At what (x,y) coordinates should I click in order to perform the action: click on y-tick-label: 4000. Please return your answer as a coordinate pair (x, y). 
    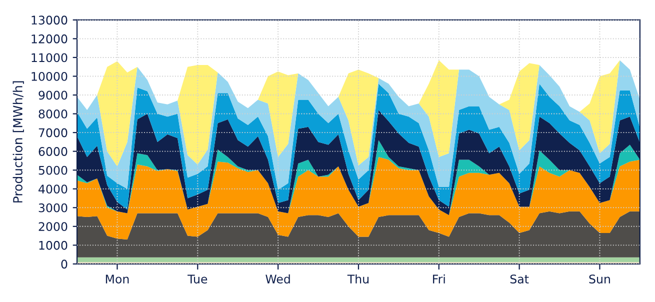
    Looking at the image, I should click on (53, 189).